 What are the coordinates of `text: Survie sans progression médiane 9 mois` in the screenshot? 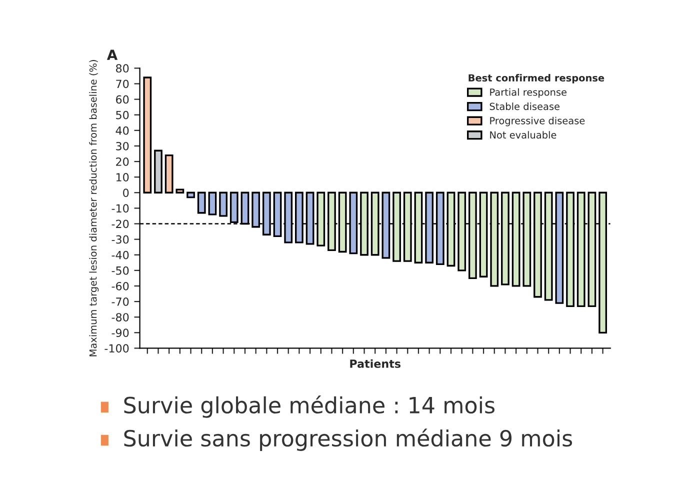 It's located at (348, 439).